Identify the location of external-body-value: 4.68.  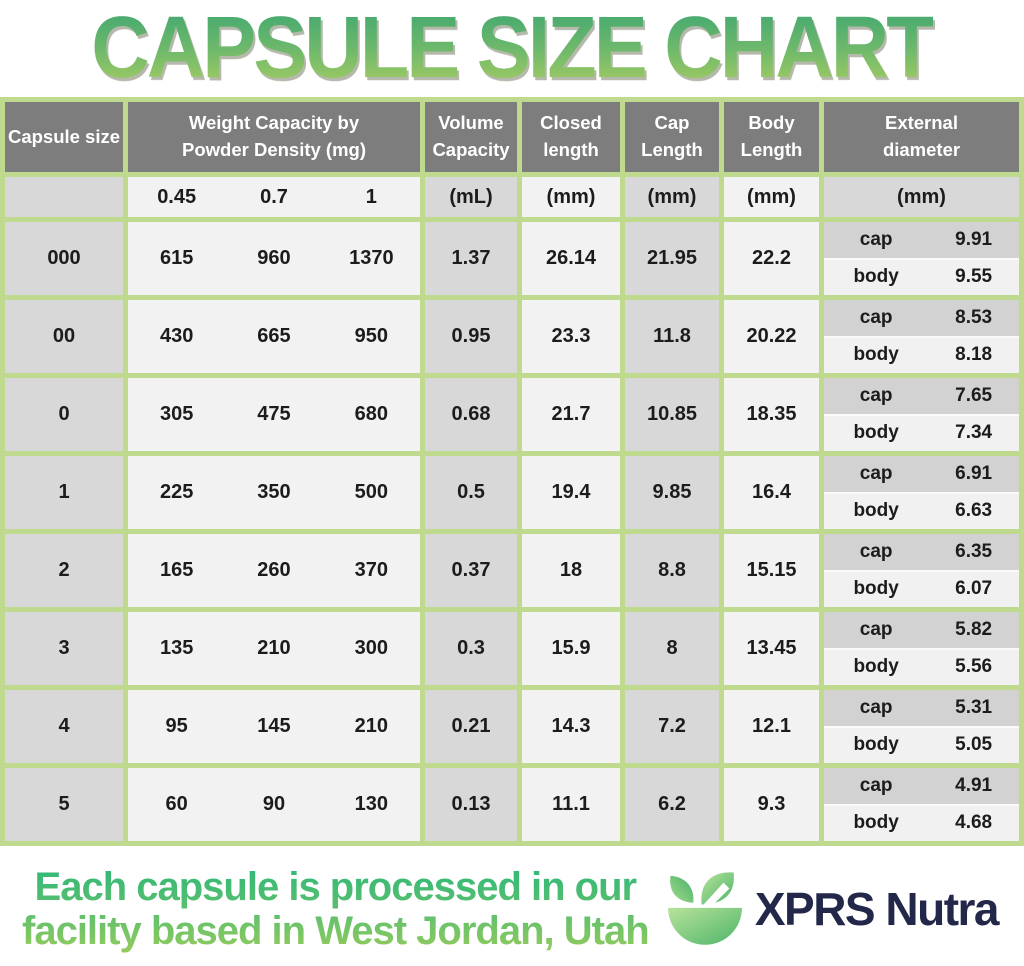
(974, 823).